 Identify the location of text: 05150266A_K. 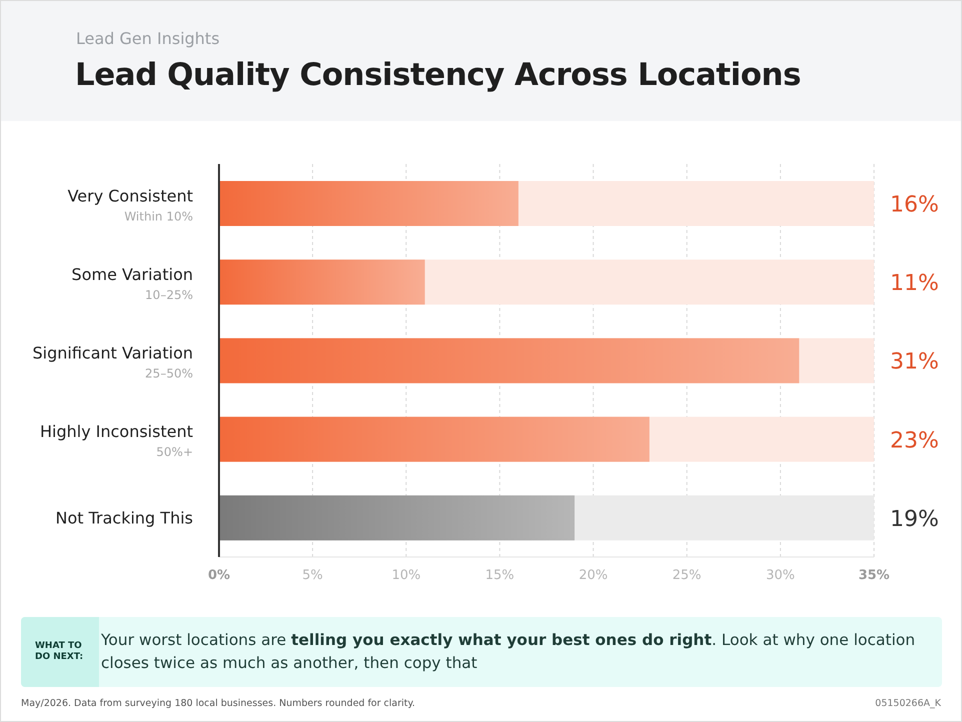
(908, 703).